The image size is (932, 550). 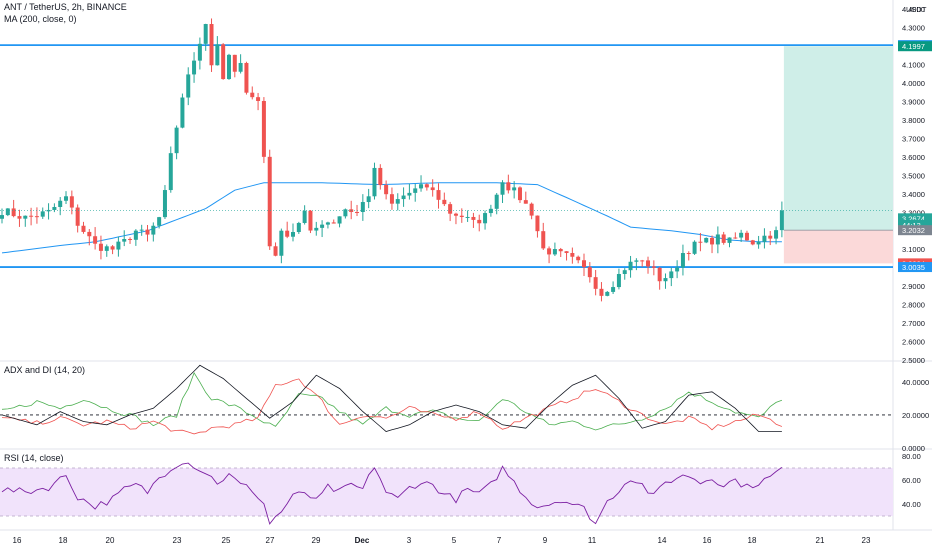 I want to click on rsi-tick-label: 80.00, so click(x=911, y=456).